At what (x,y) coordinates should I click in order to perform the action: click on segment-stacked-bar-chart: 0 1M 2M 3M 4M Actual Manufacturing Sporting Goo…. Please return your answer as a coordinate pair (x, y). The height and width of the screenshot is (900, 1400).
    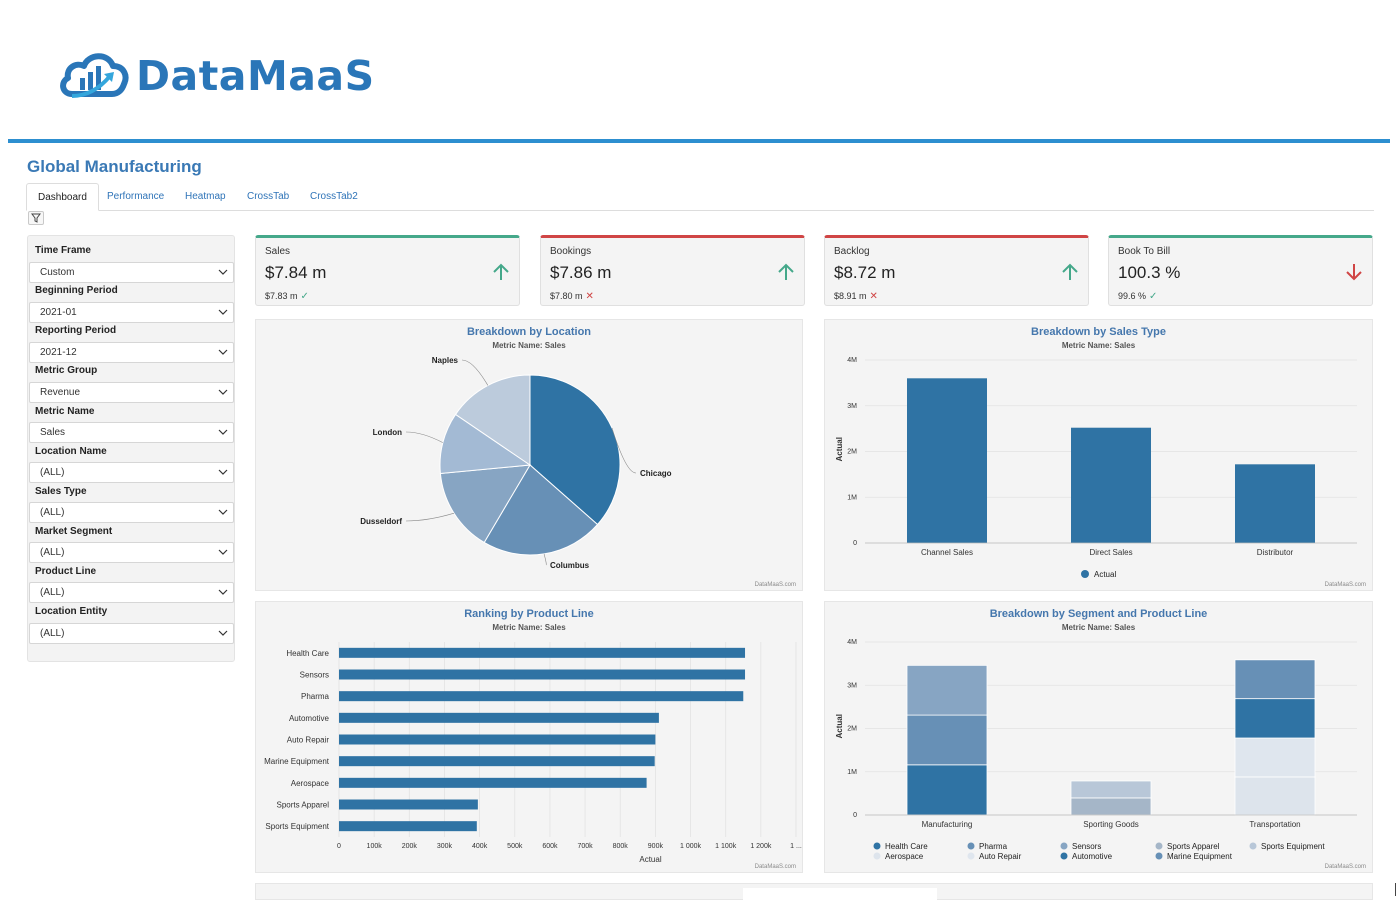
    Looking at the image, I should click on (1099, 738).